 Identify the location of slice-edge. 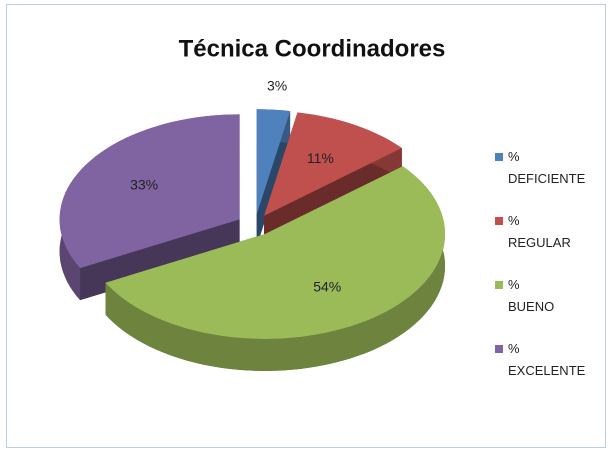
(273, 179).